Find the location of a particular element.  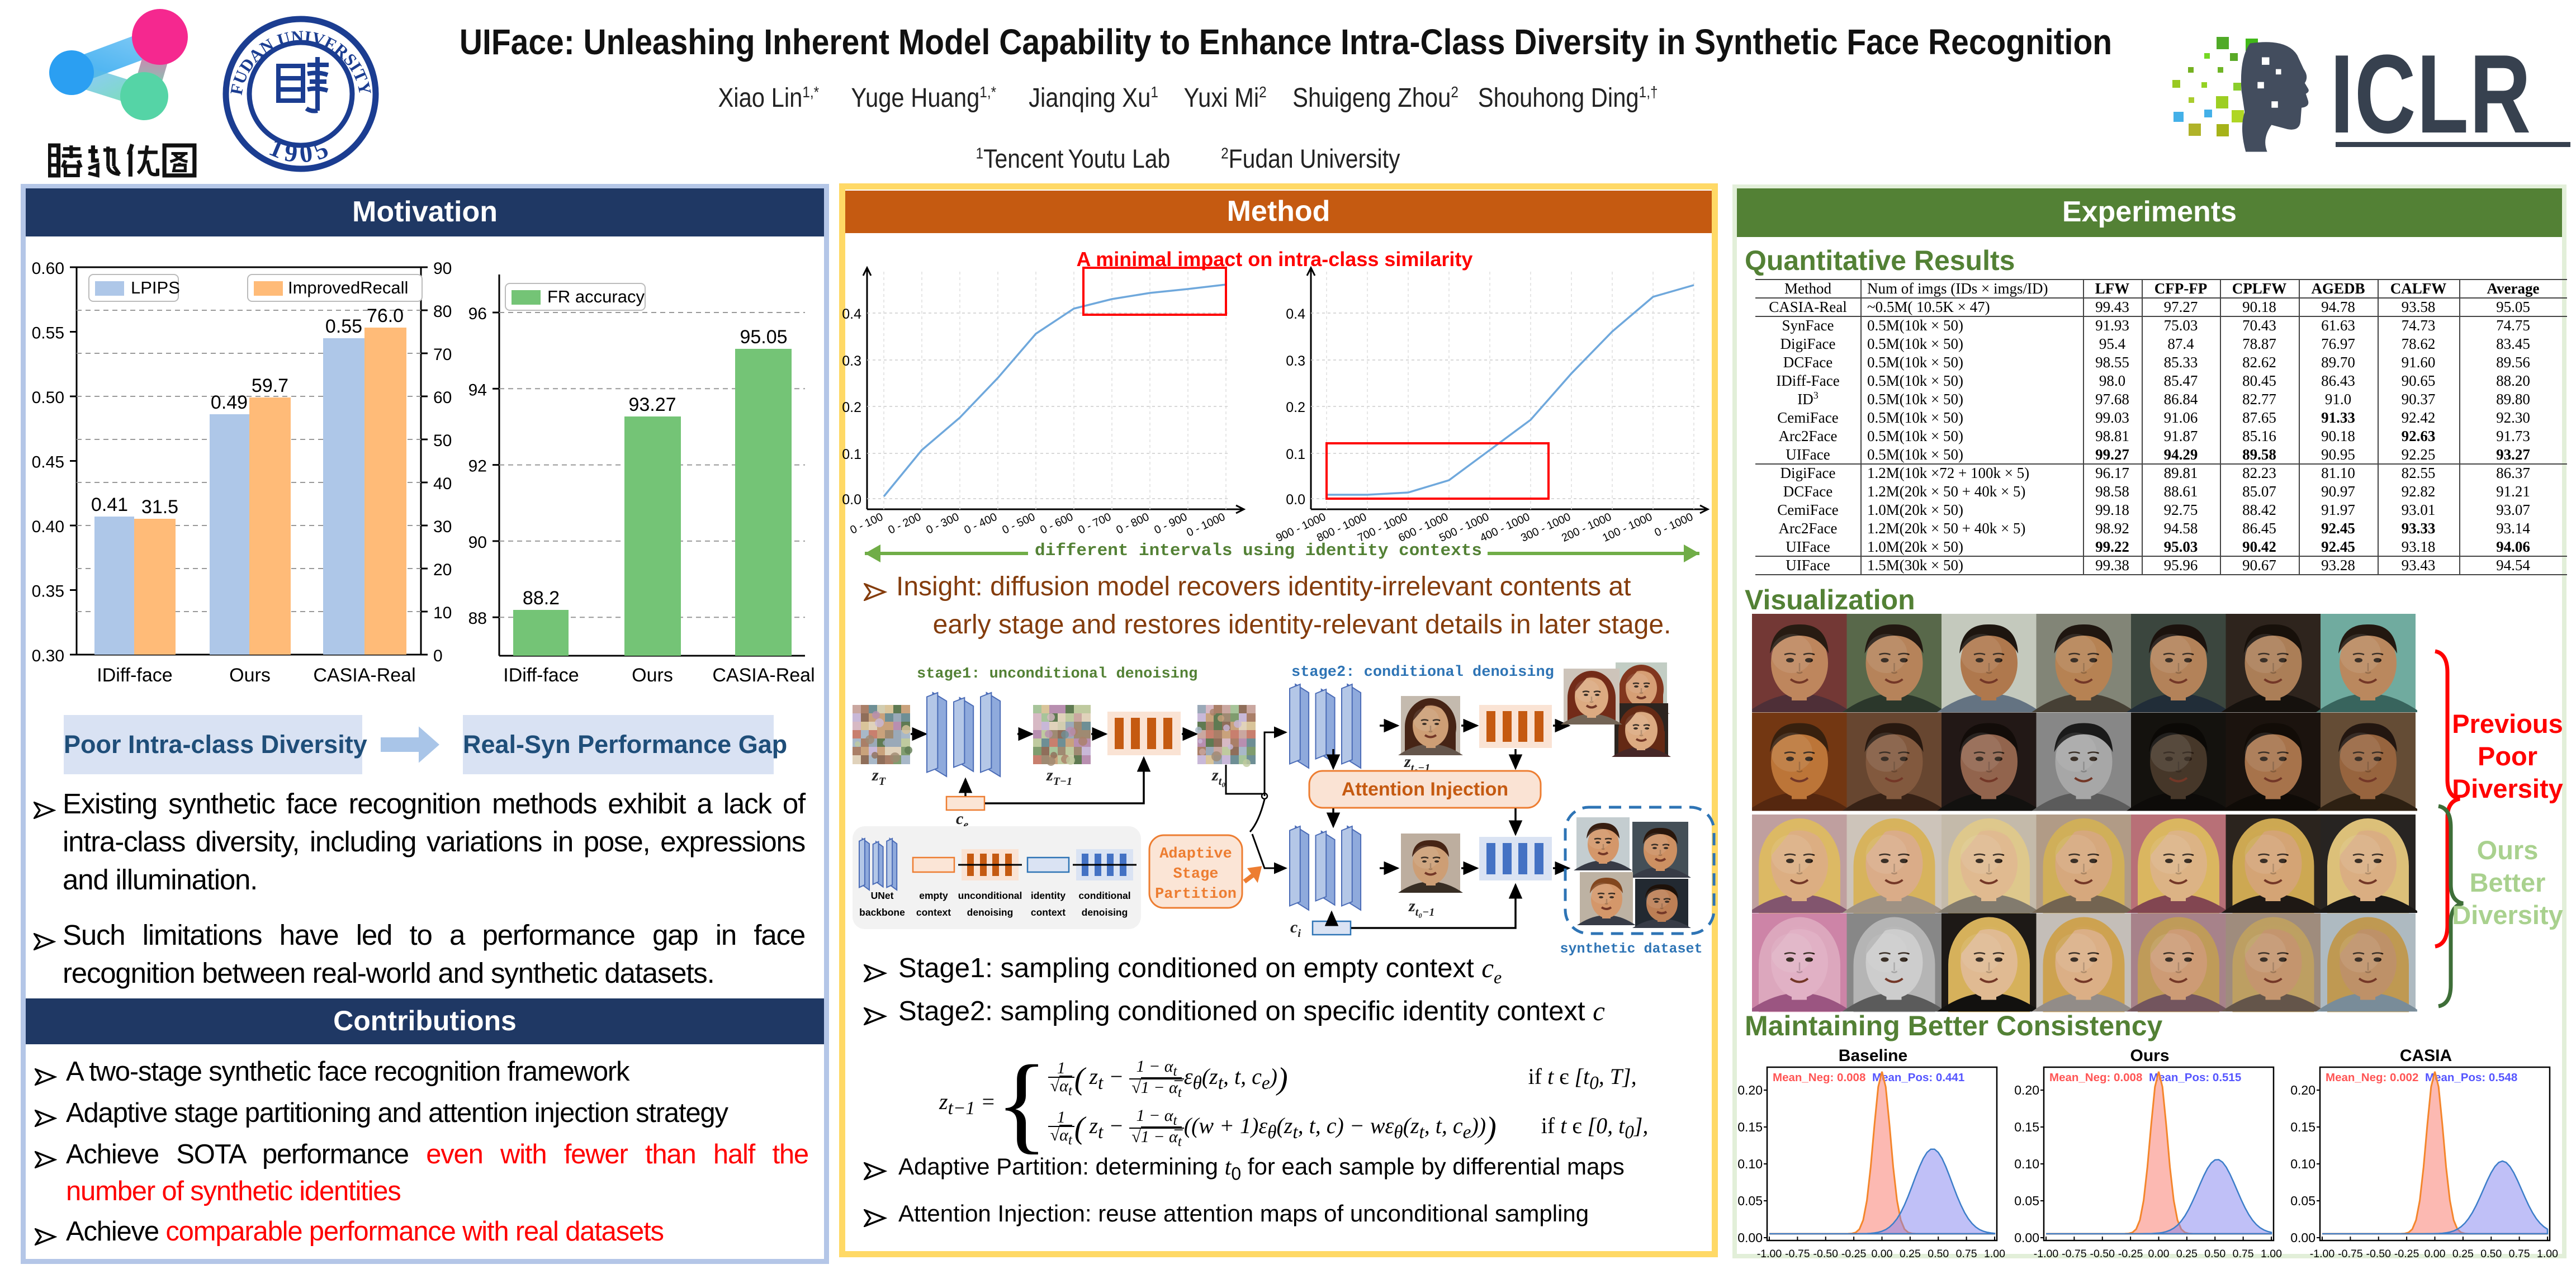

svg-text: synthetic dataset is located at coordinates (1631, 949).